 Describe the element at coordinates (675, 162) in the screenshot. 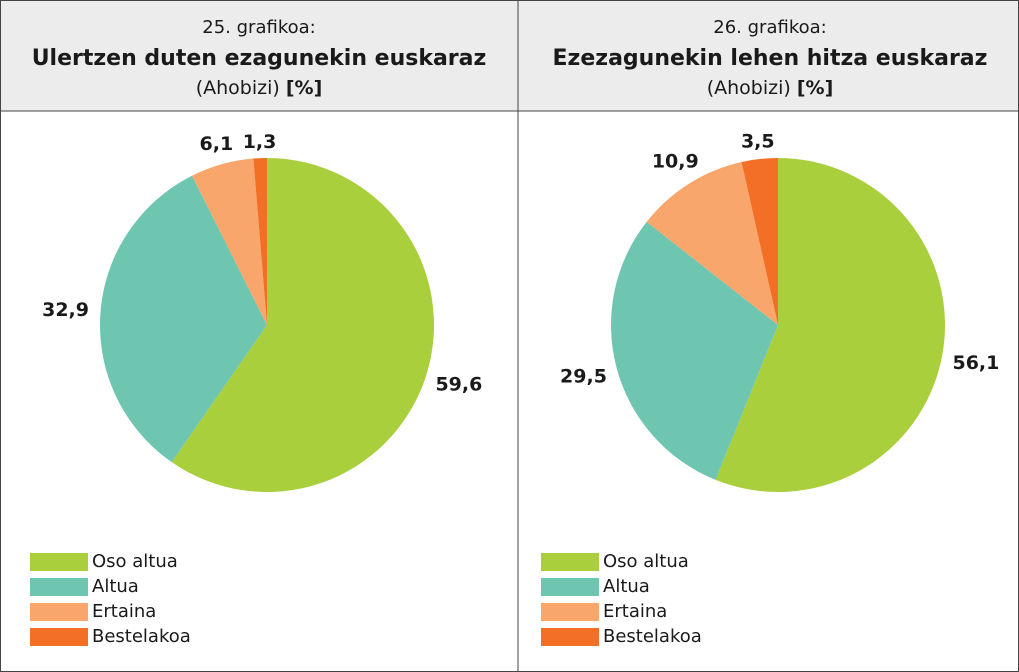

I see `value-label: 10,9` at that location.